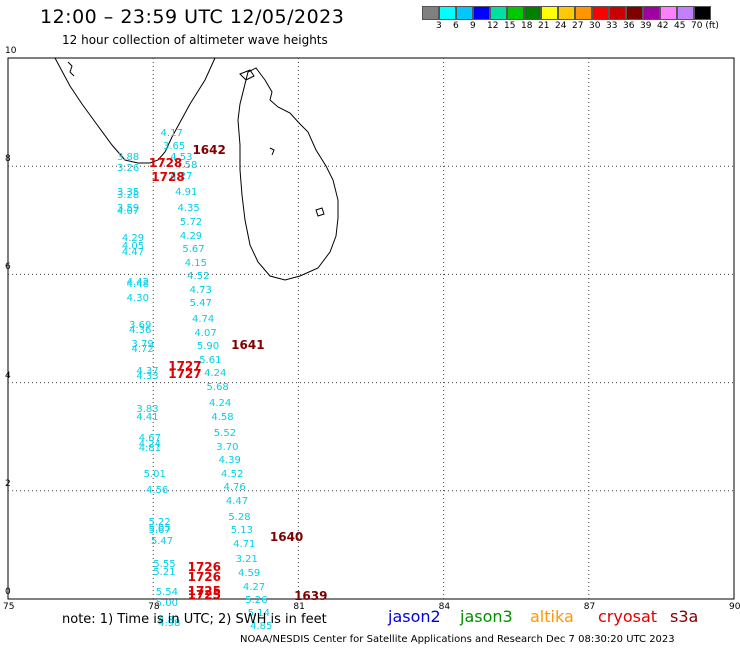 The width and height of the screenshot is (740, 650). What do you see at coordinates (9, 607) in the screenshot?
I see `x-tick-label: 75` at bounding box center [9, 607].